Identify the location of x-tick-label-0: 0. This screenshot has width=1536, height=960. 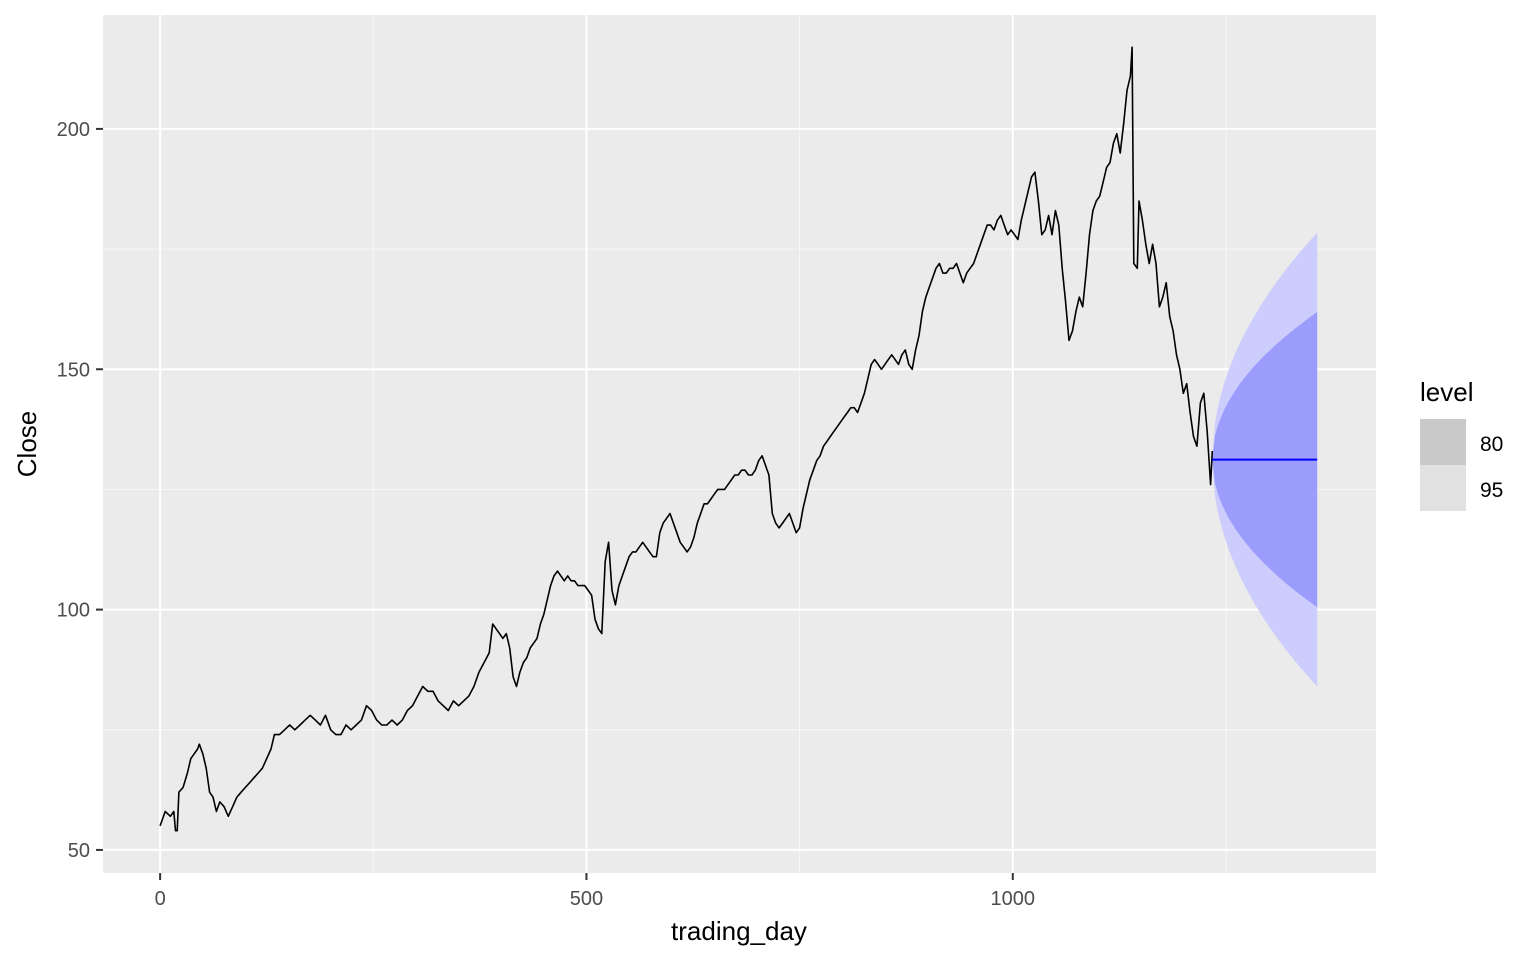
(160, 899).